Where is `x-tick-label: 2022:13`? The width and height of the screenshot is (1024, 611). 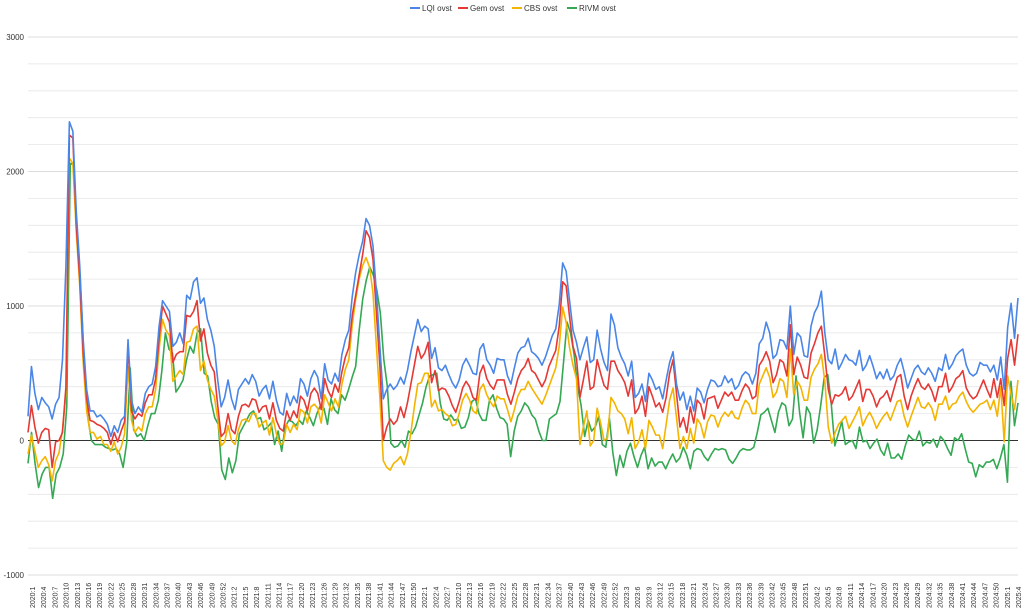
x-tick-label: 2022:13 is located at coordinates (470, 595).